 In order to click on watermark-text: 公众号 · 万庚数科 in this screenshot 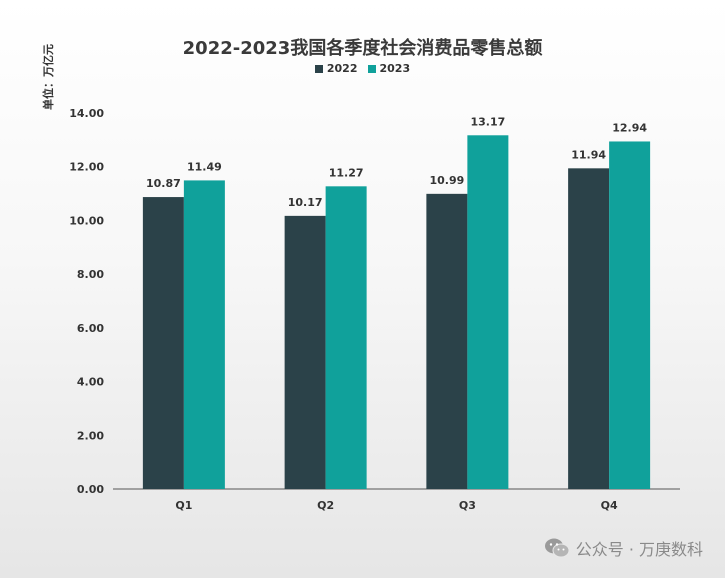, I will do `click(639, 549)`.